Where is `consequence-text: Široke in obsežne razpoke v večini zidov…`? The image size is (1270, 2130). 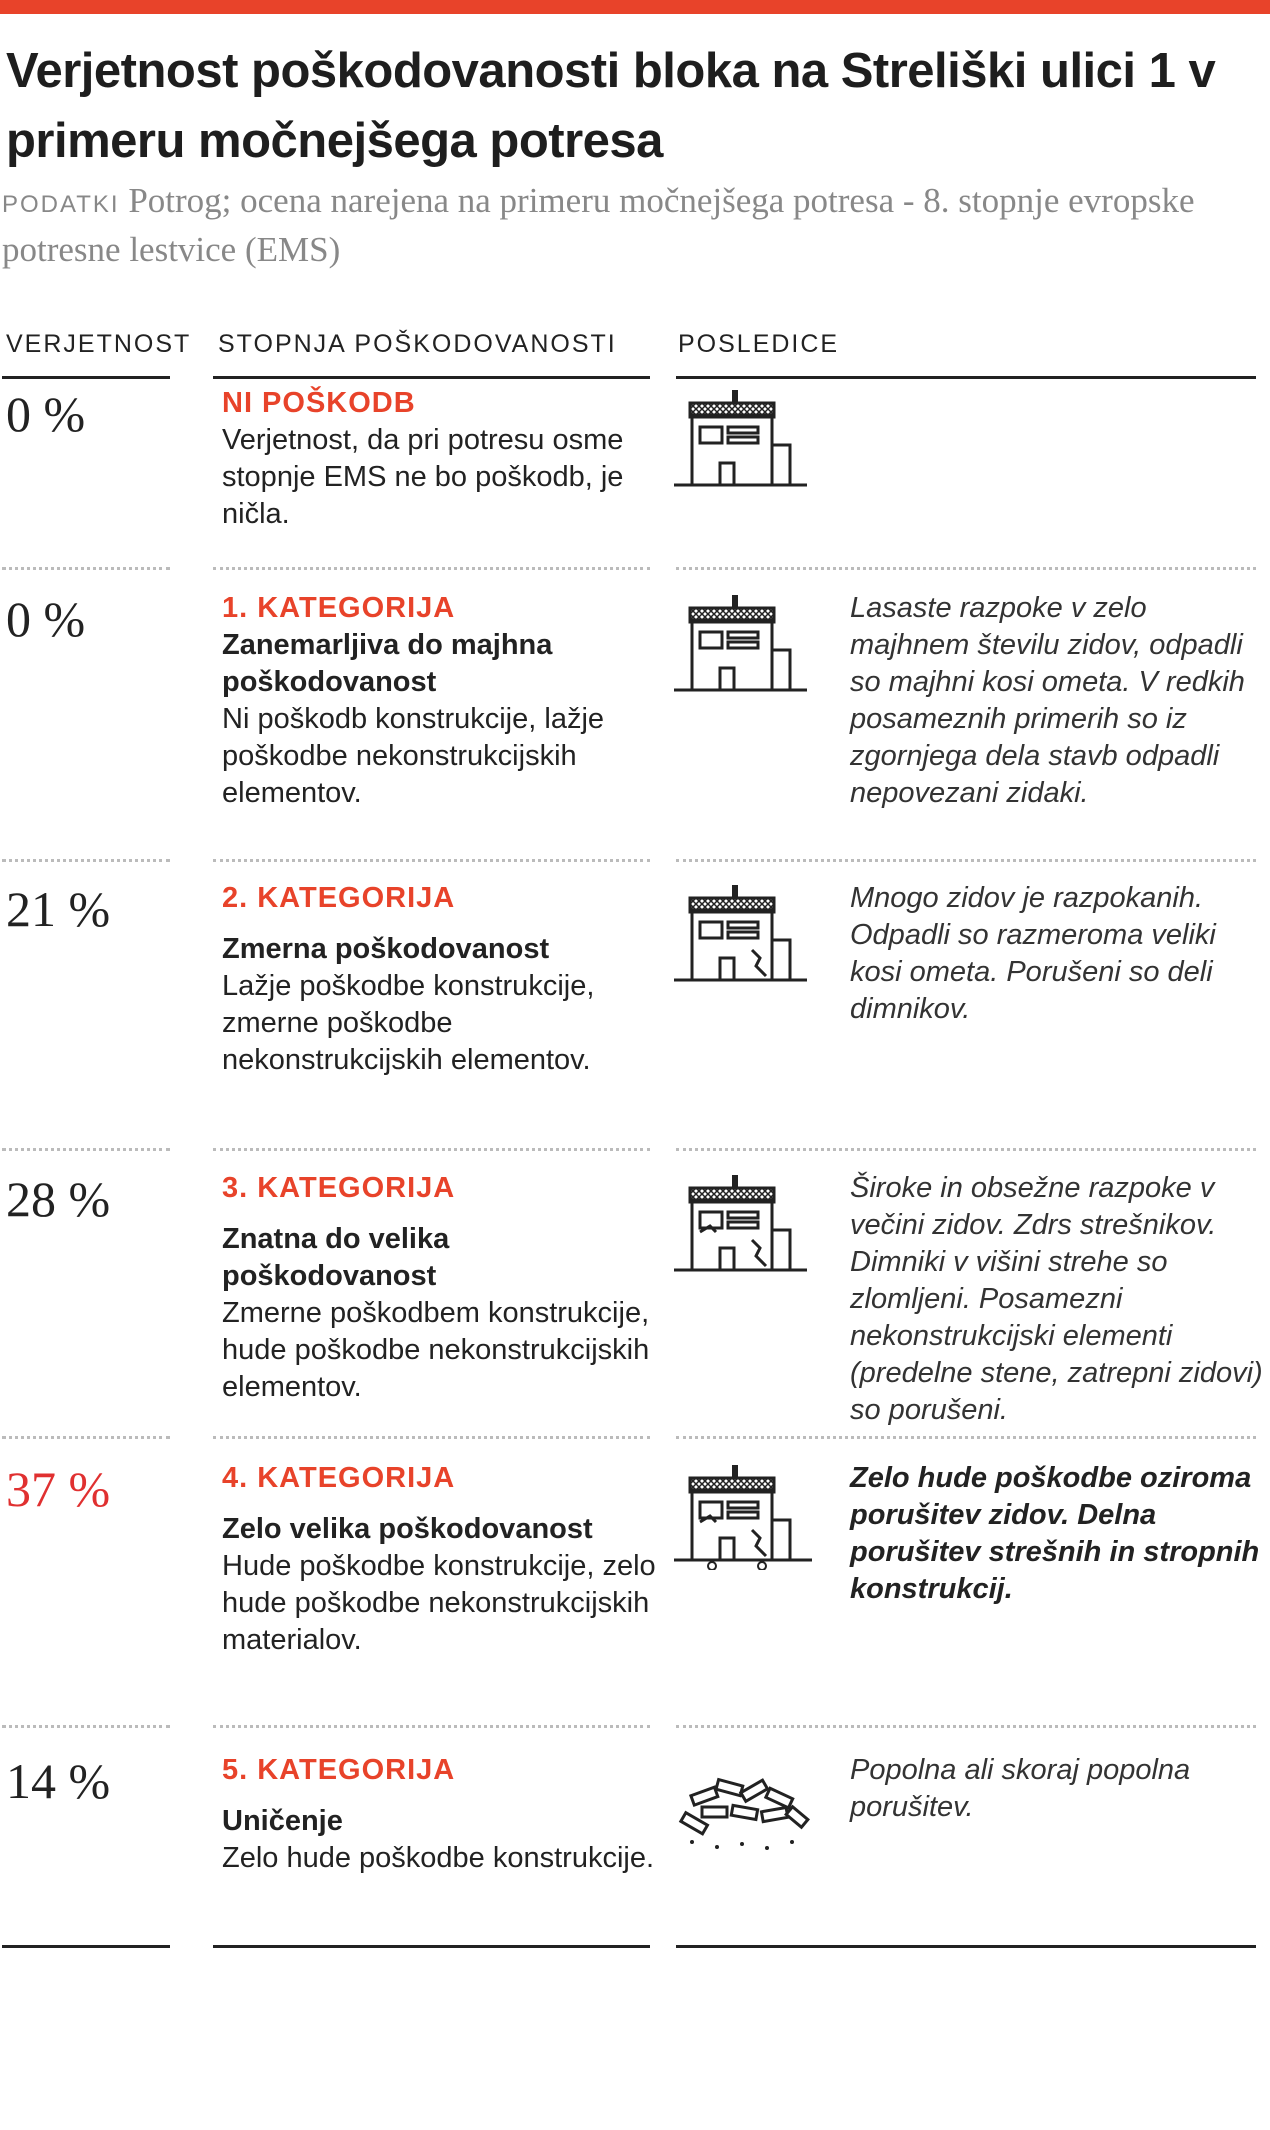
consequence-text: Široke in obsežne razpoke v večini zidov… is located at coordinates (1056, 1299).